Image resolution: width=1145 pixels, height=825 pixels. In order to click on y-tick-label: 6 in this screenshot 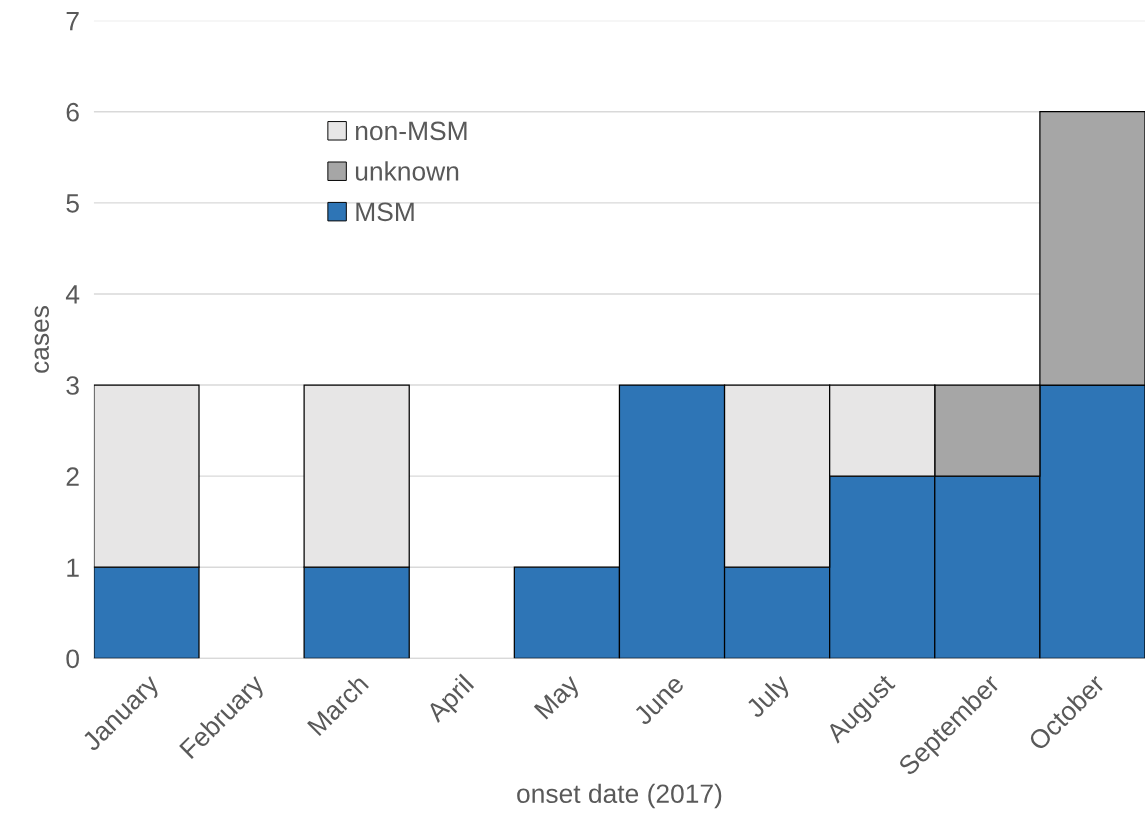, I will do `click(72, 112)`.